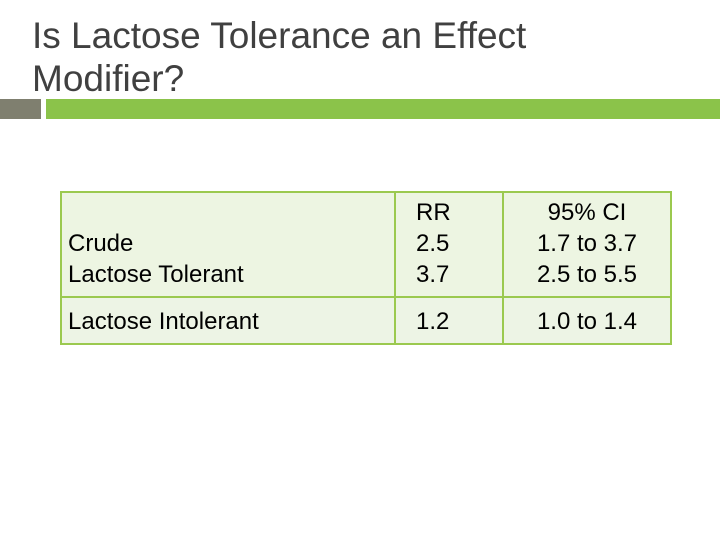 Image resolution: width=720 pixels, height=540 pixels. Describe the element at coordinates (383, 109) in the screenshot. I see `title-underline-green` at that location.